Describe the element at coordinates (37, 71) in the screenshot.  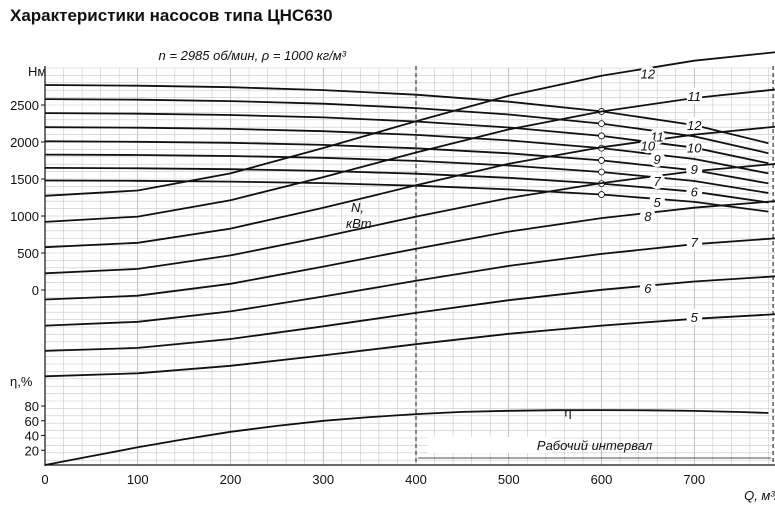
I see `head-axis-label: Hм` at that location.